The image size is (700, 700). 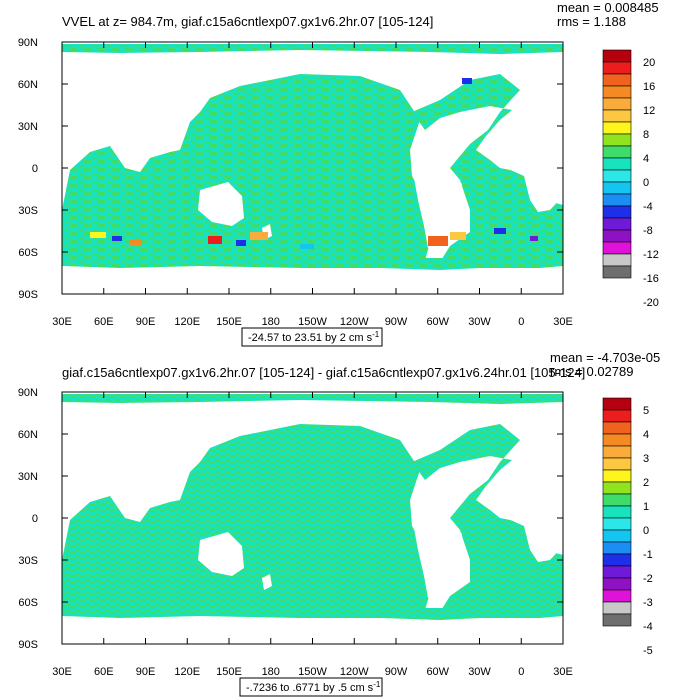 I want to click on range-box: -24.57 to 23.51 by 2 cm s-1, so click(x=312, y=337).